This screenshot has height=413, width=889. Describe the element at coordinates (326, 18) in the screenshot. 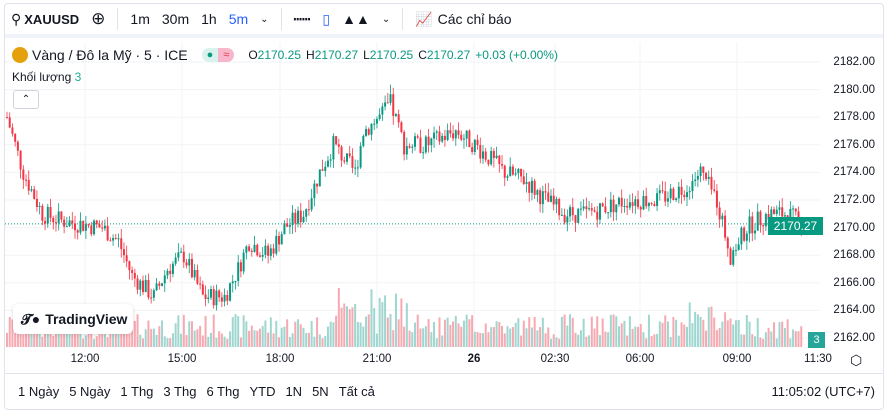

I see `candles-icon: ▯` at that location.